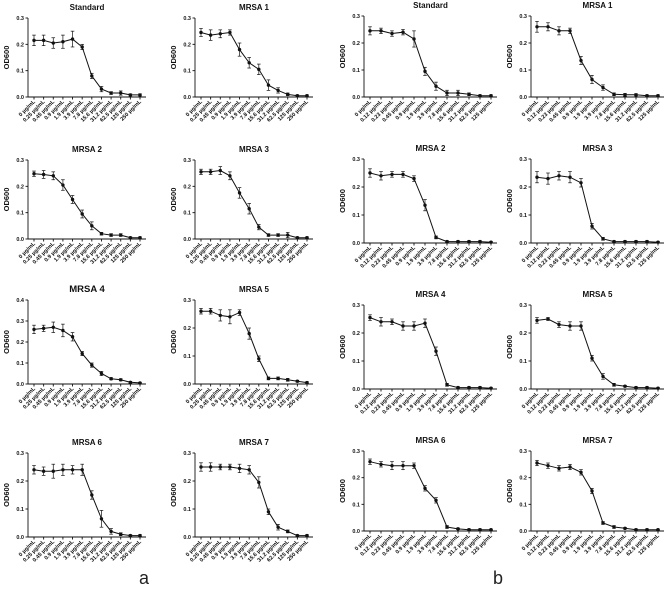  I want to click on chart-title: MRSA 6, so click(87, 442).